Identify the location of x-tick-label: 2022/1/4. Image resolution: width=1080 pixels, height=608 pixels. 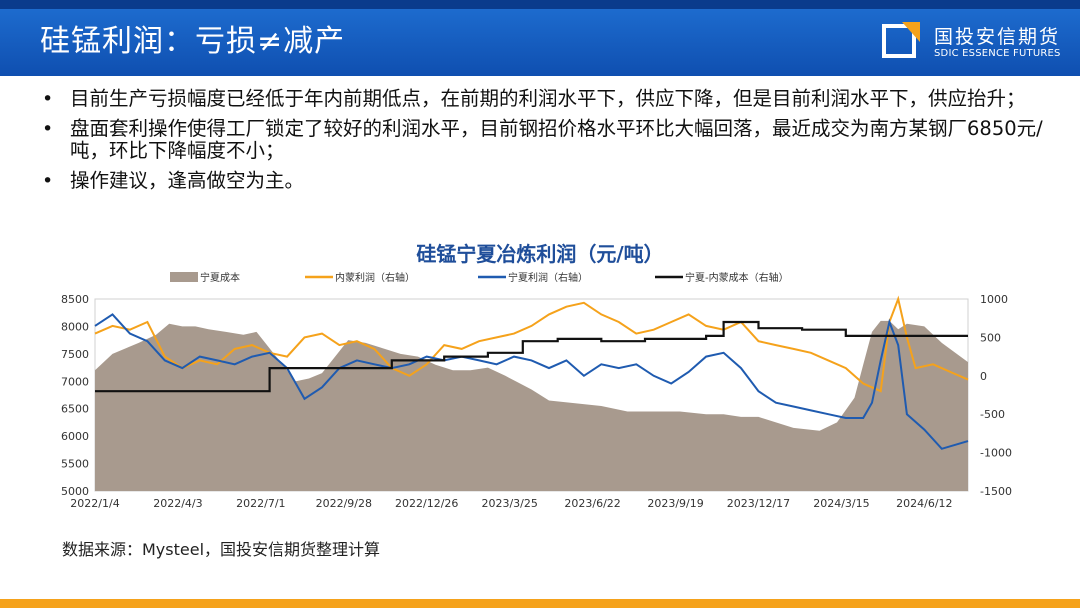
(94, 503).